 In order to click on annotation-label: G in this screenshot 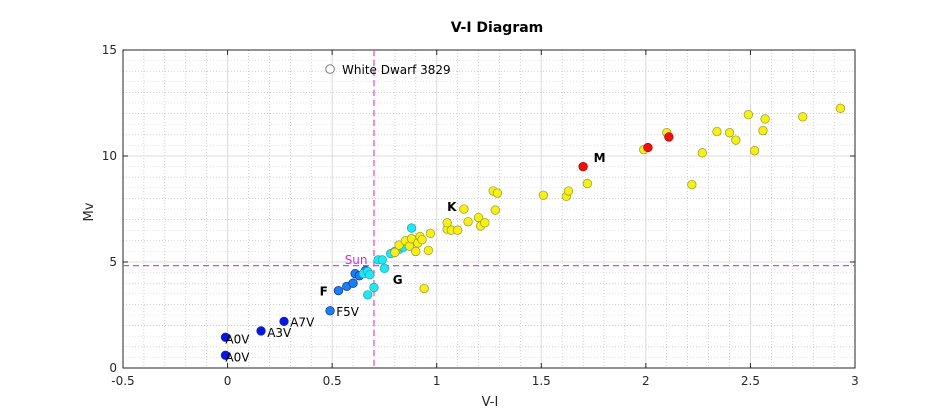, I will do `click(398, 280)`.